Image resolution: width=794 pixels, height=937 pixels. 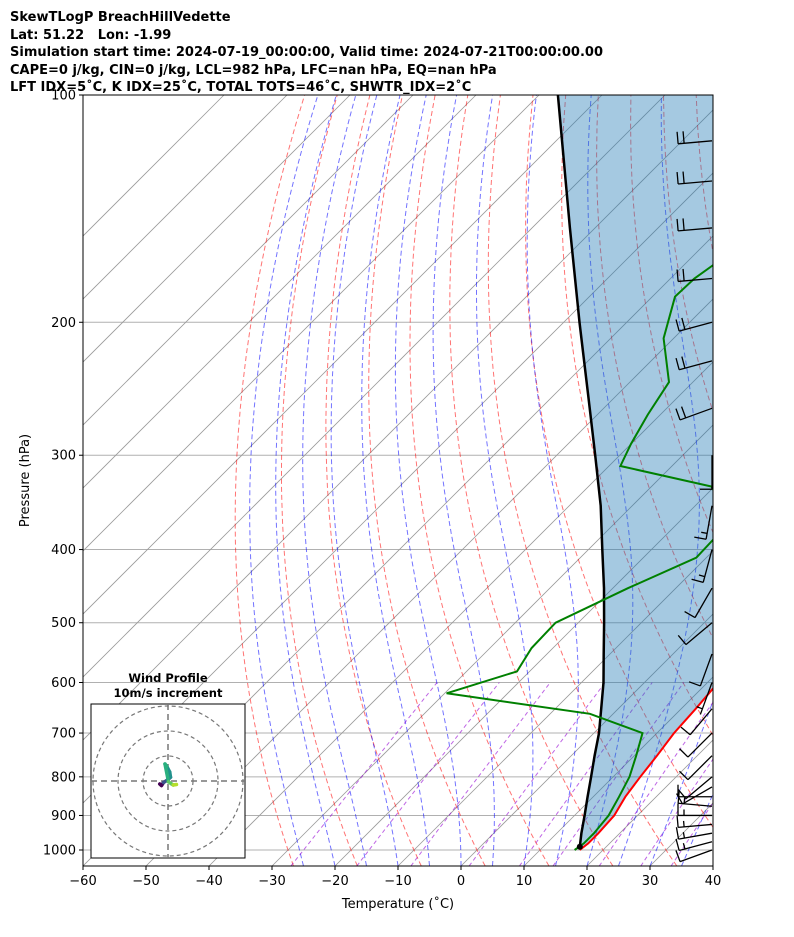 What do you see at coordinates (63, 550) in the screenshot?
I see `y-tick-label: 400` at bounding box center [63, 550].